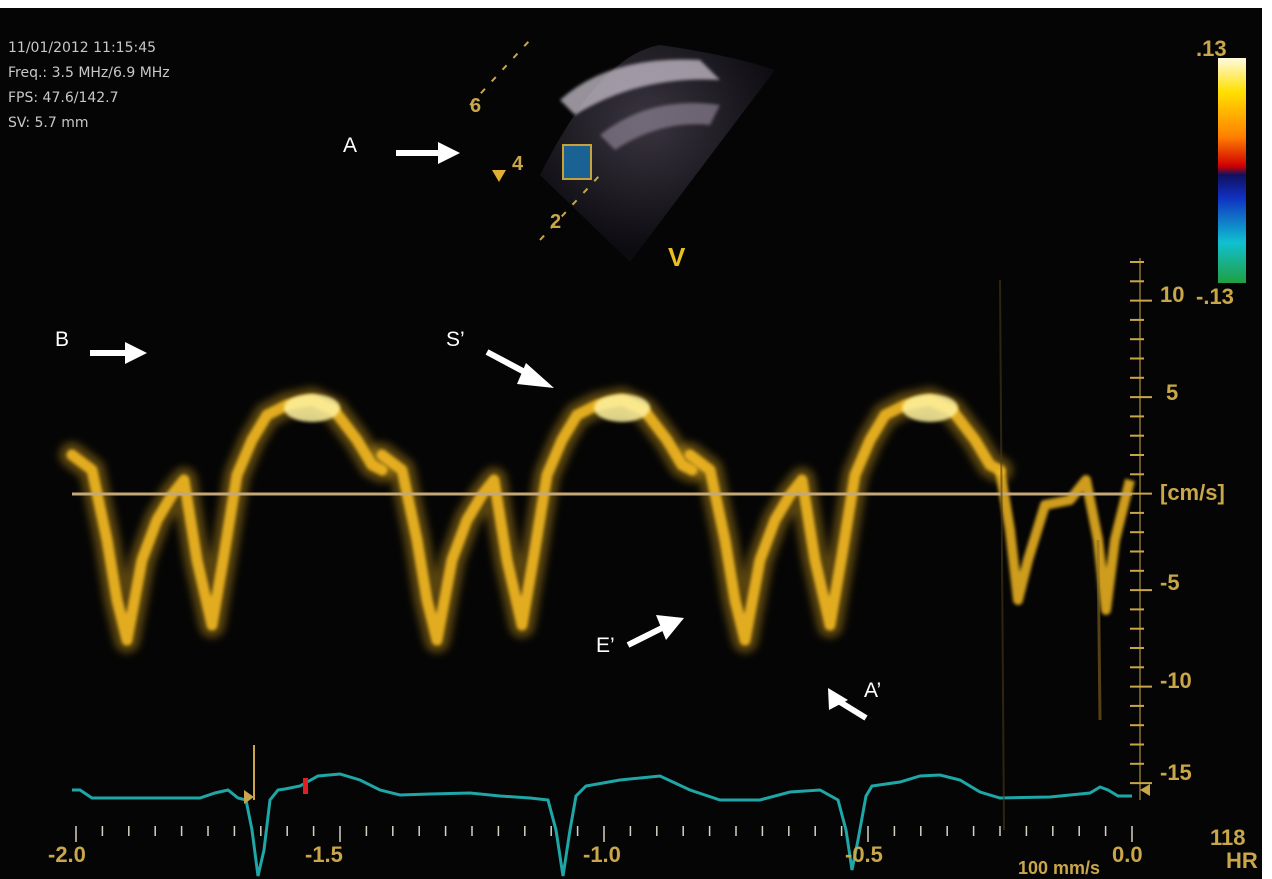 The height and width of the screenshot is (879, 1272). I want to click on time-tick-neg2: -2.0, so click(67, 854).